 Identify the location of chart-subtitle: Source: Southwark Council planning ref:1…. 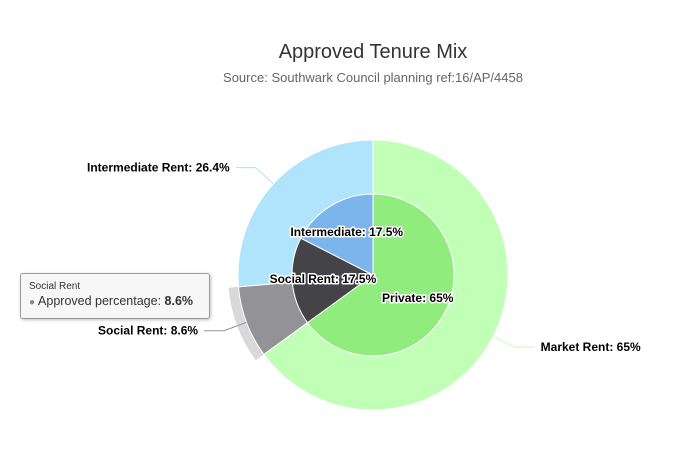
(373, 77).